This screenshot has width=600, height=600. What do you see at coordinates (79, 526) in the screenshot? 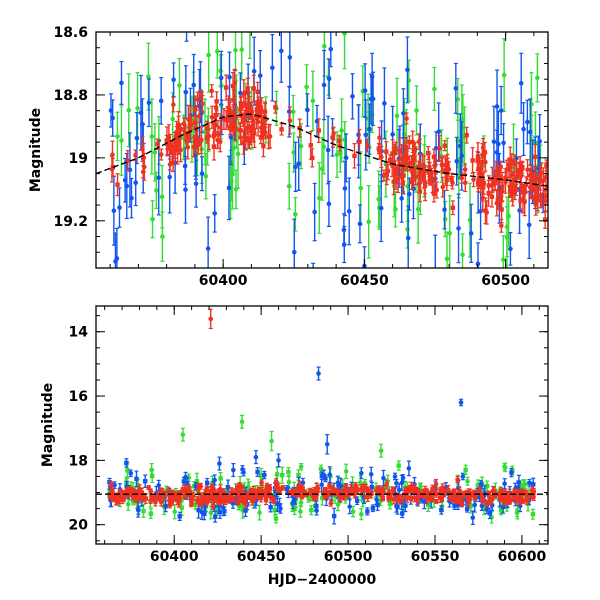
I see `y-tick-label: 20` at bounding box center [79, 526].